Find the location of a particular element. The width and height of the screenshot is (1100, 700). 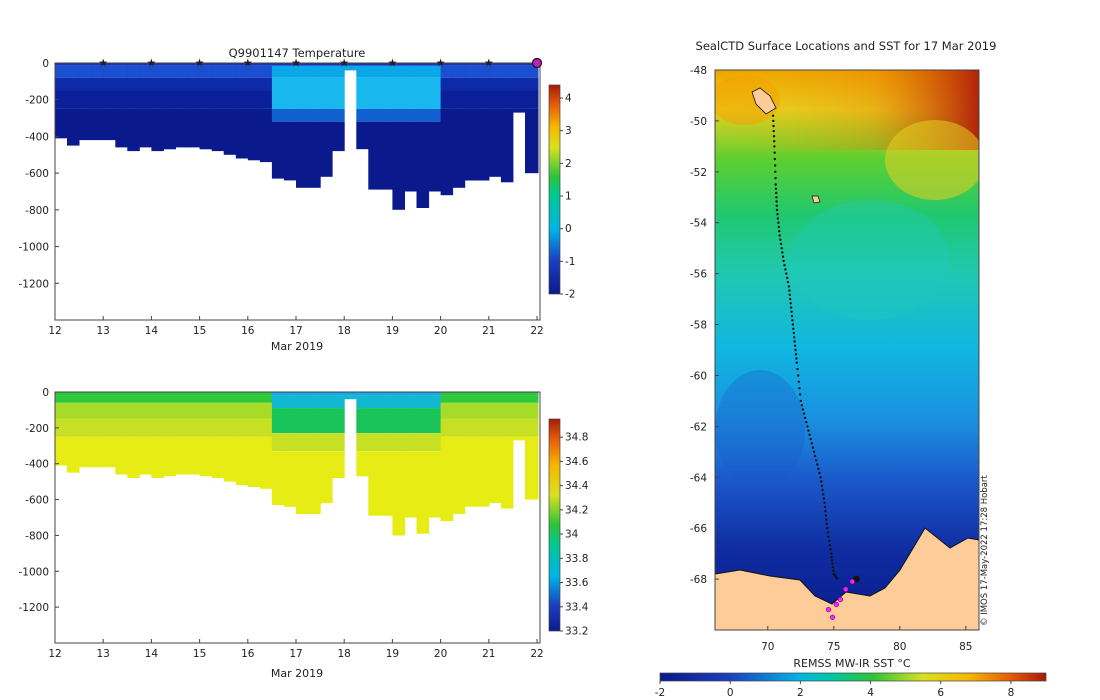

salinity-section-plot is located at coordinates (297, 464).